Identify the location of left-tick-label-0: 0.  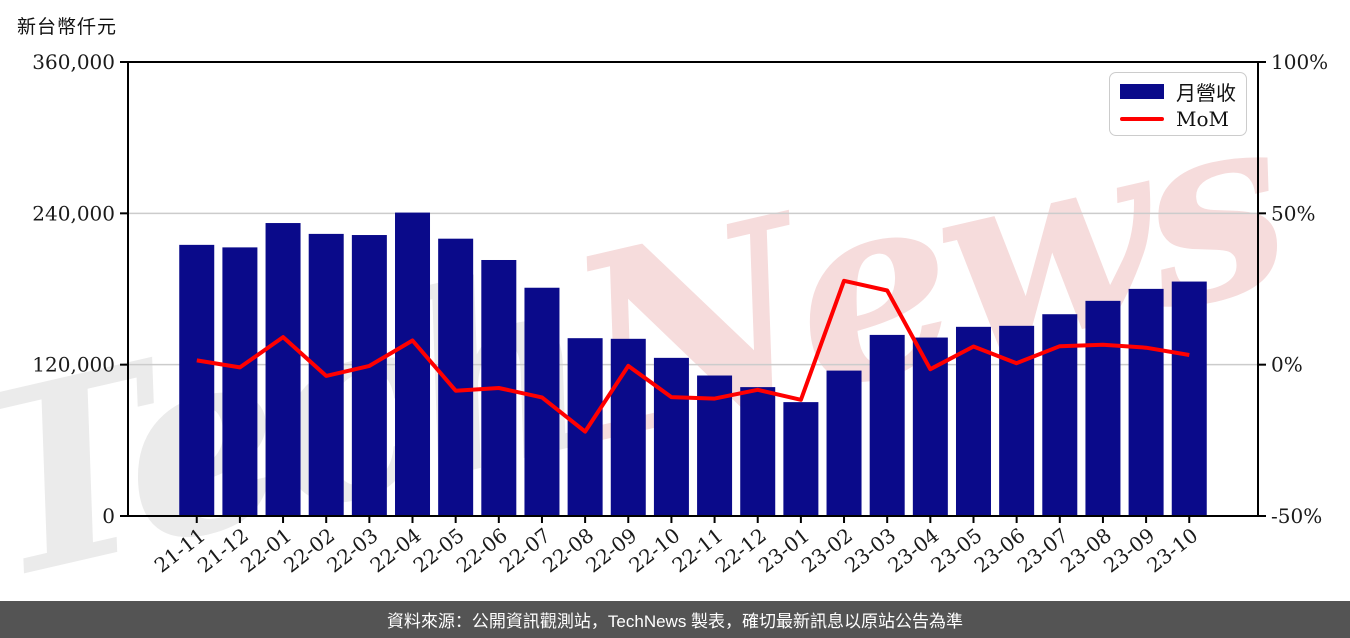
(108, 516).